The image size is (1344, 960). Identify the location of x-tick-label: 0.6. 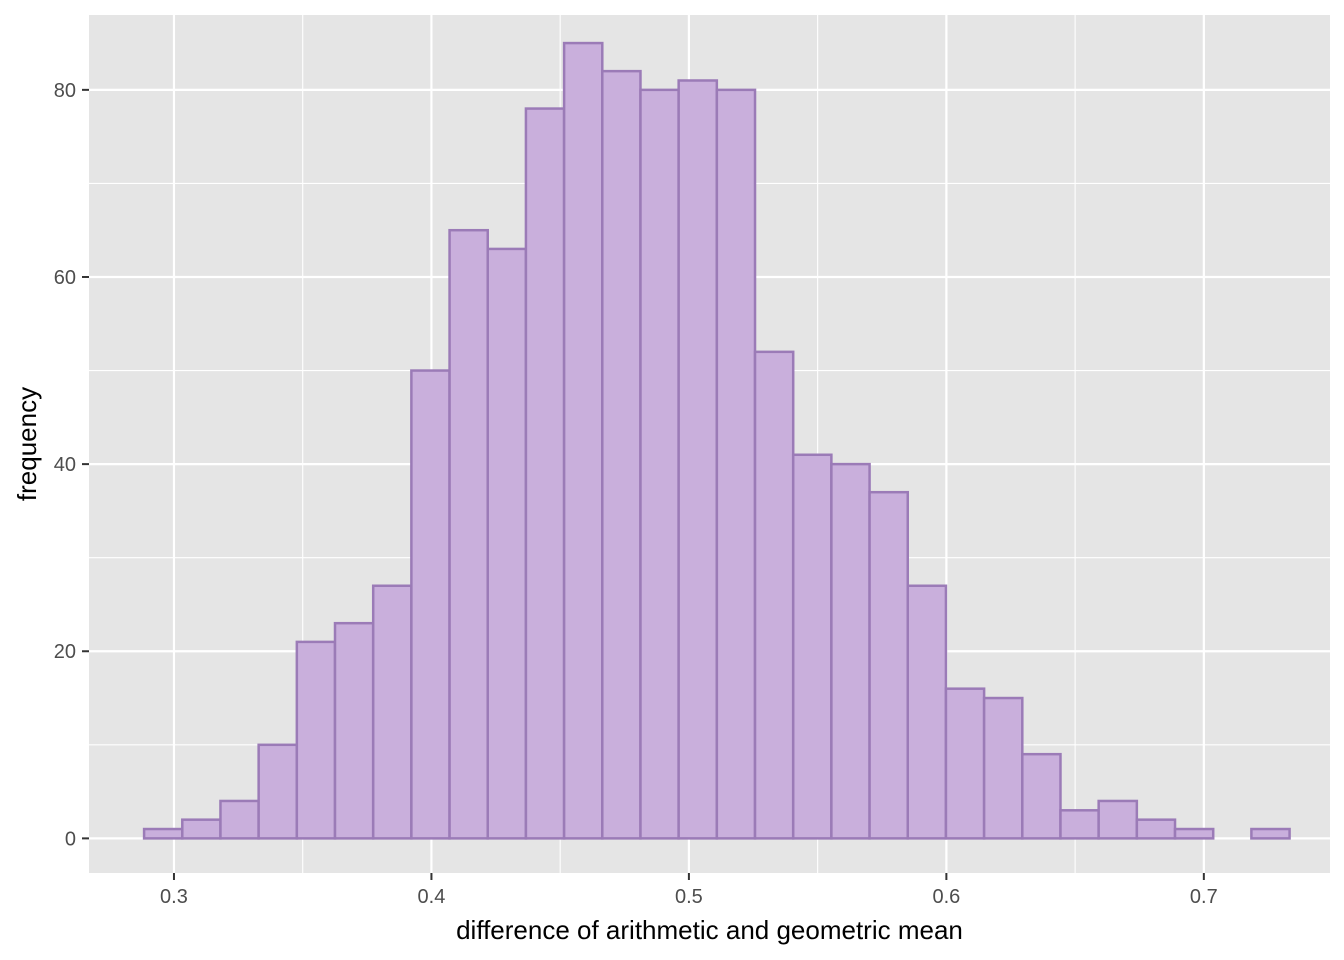
(946, 897).